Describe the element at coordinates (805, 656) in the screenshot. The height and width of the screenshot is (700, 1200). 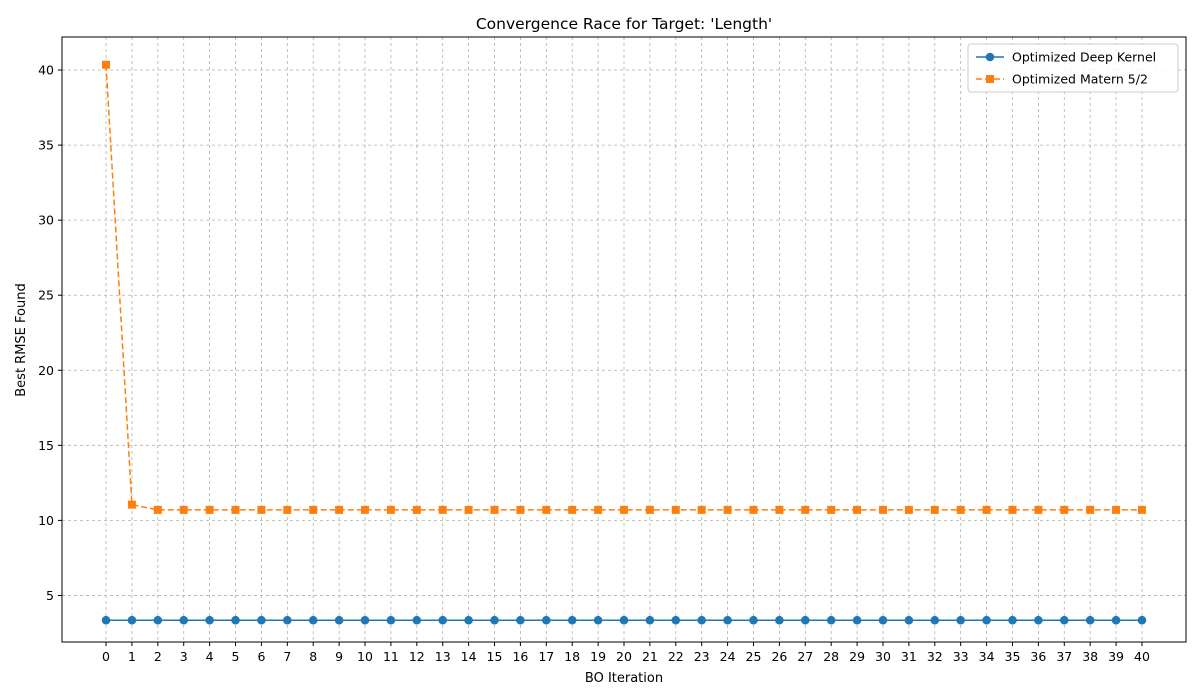
I see `x-tick-label: 27` at that location.